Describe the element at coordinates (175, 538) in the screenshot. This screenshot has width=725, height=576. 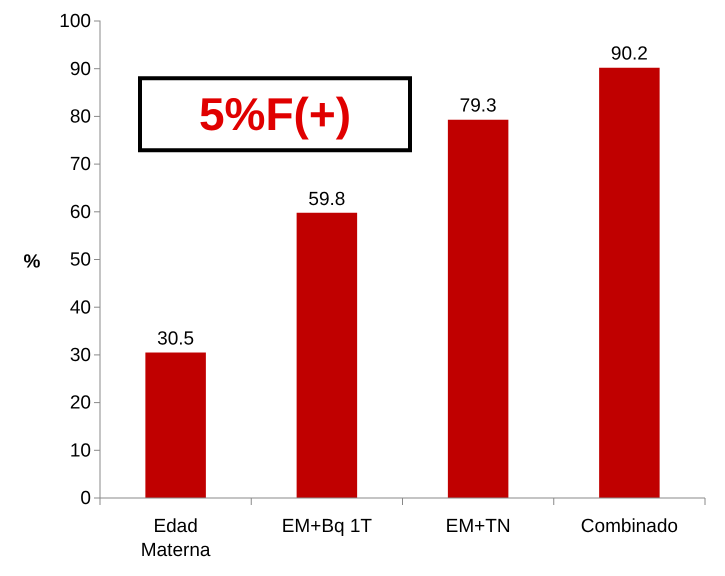
I see `x-tick-label: Edad Materna` at that location.